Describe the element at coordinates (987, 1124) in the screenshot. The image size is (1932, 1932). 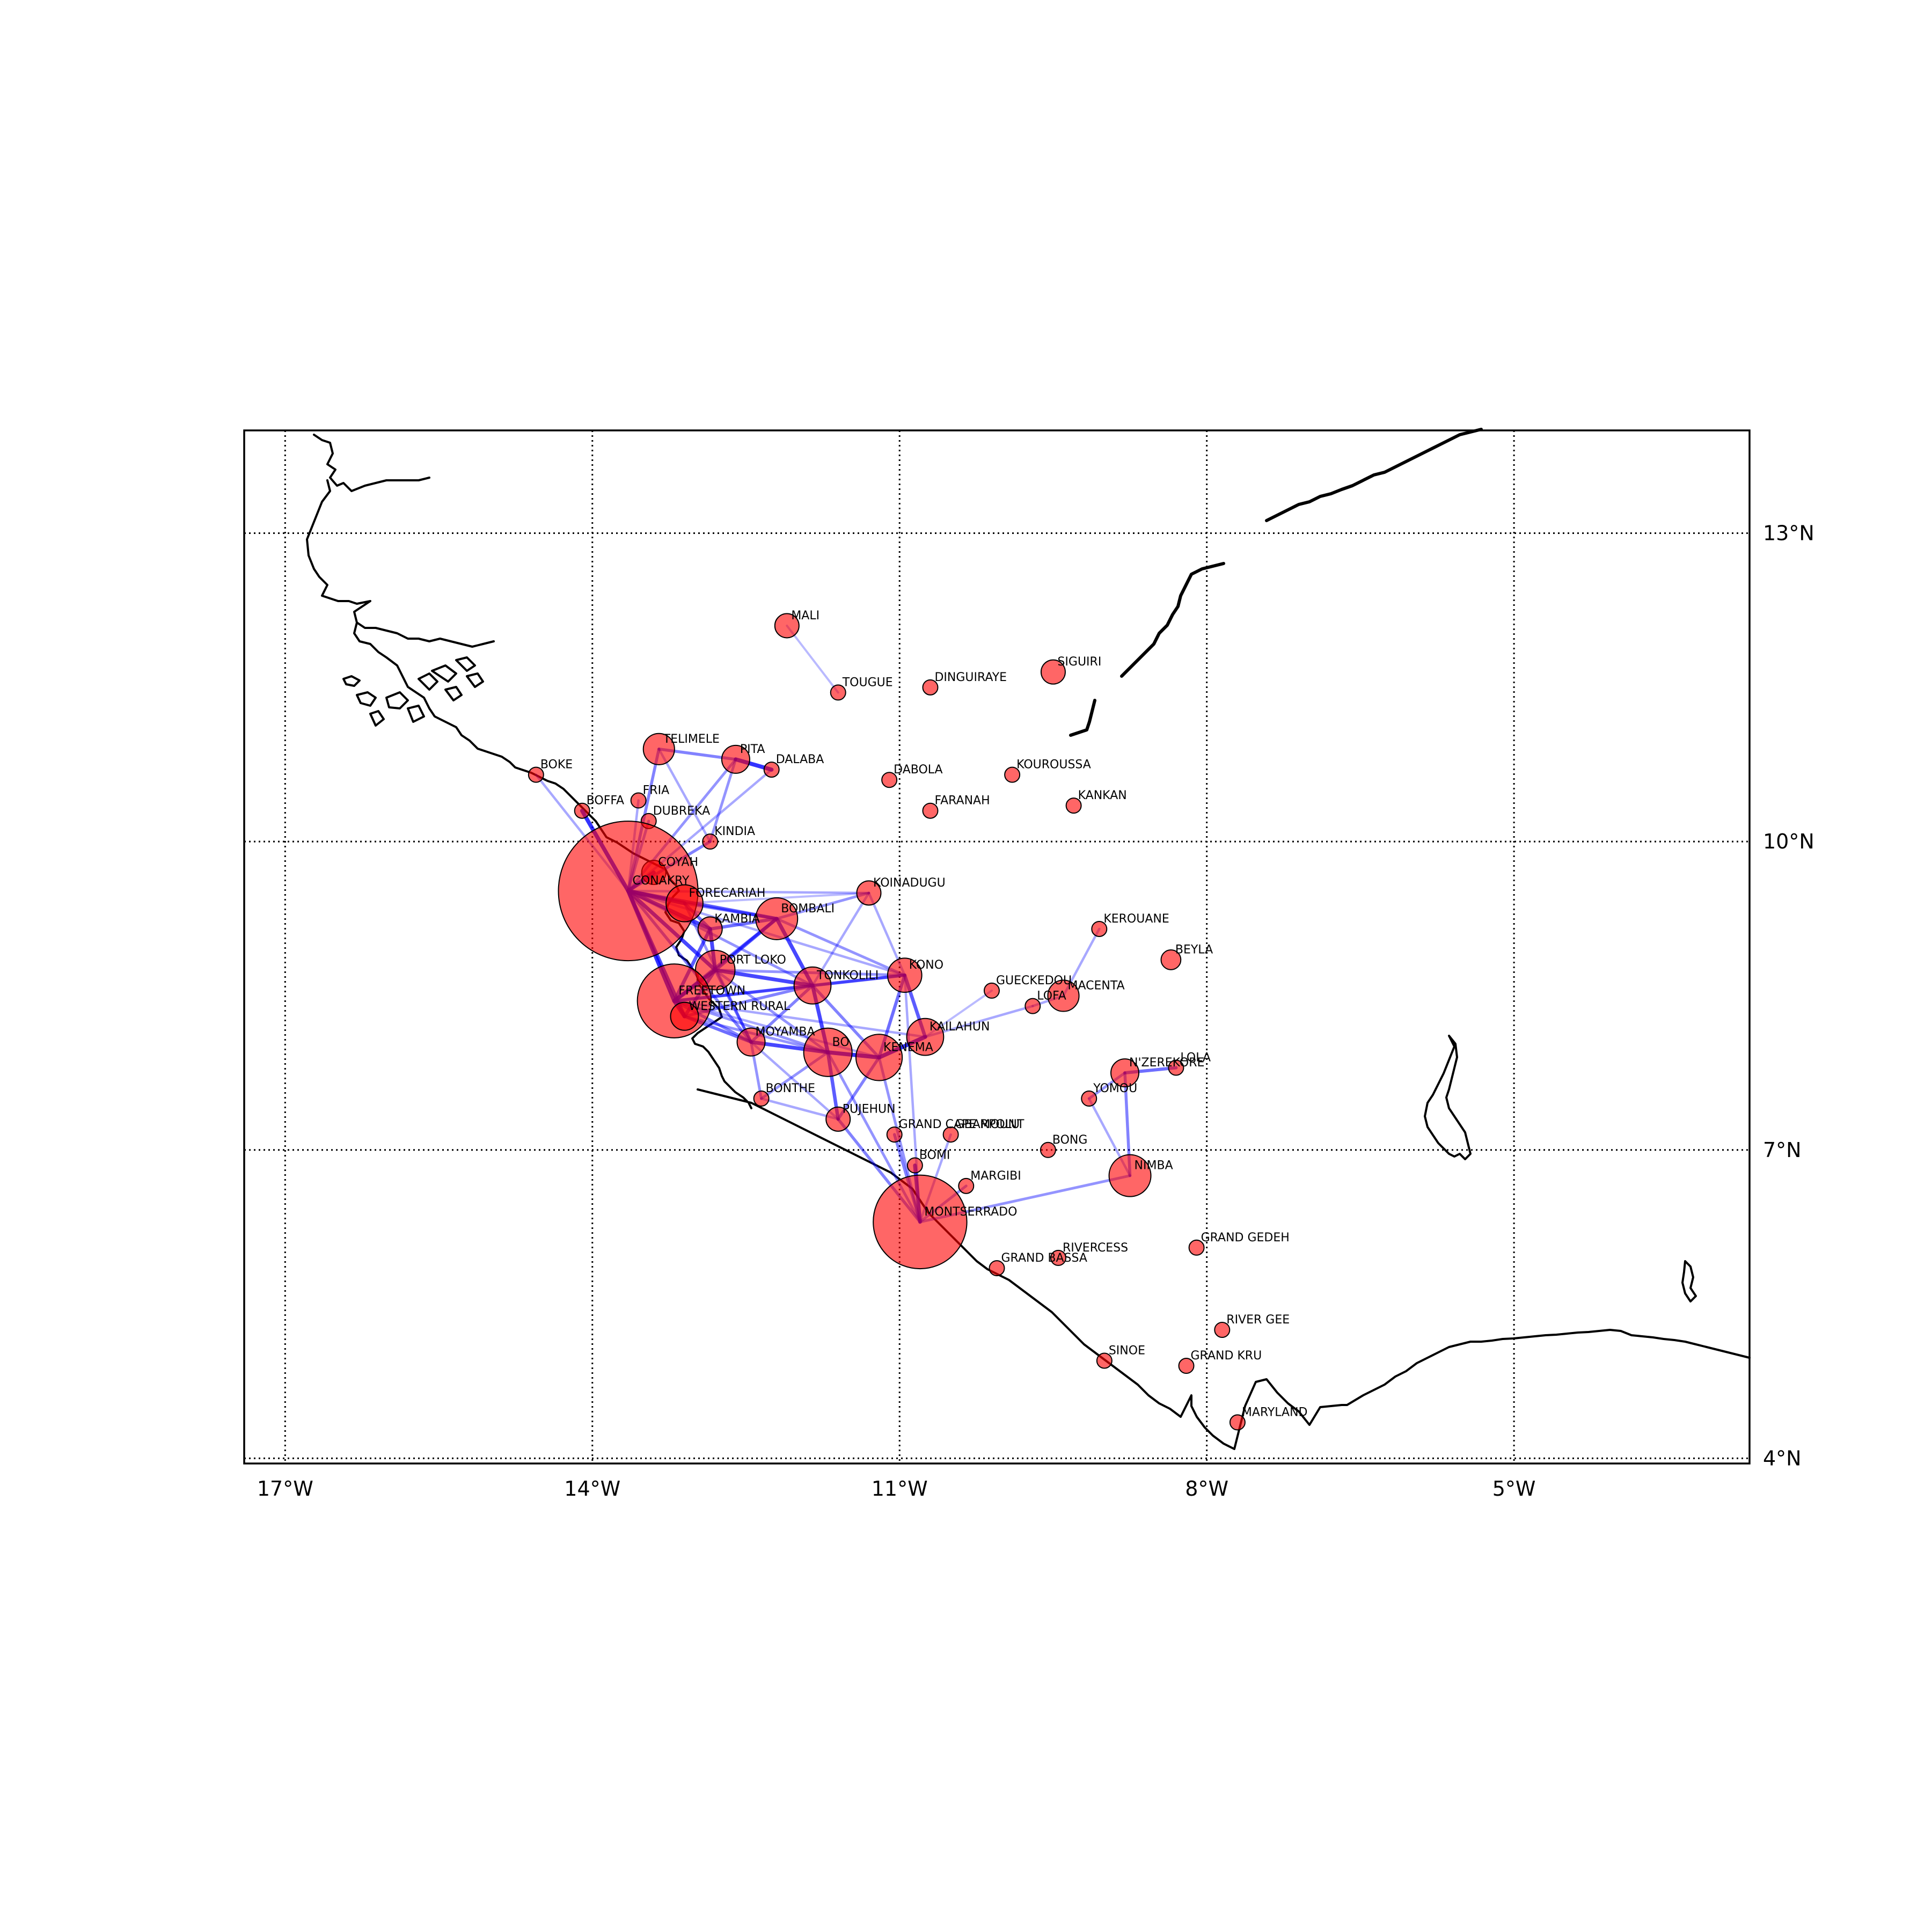
I see `district-label: GBARPOLU` at that location.